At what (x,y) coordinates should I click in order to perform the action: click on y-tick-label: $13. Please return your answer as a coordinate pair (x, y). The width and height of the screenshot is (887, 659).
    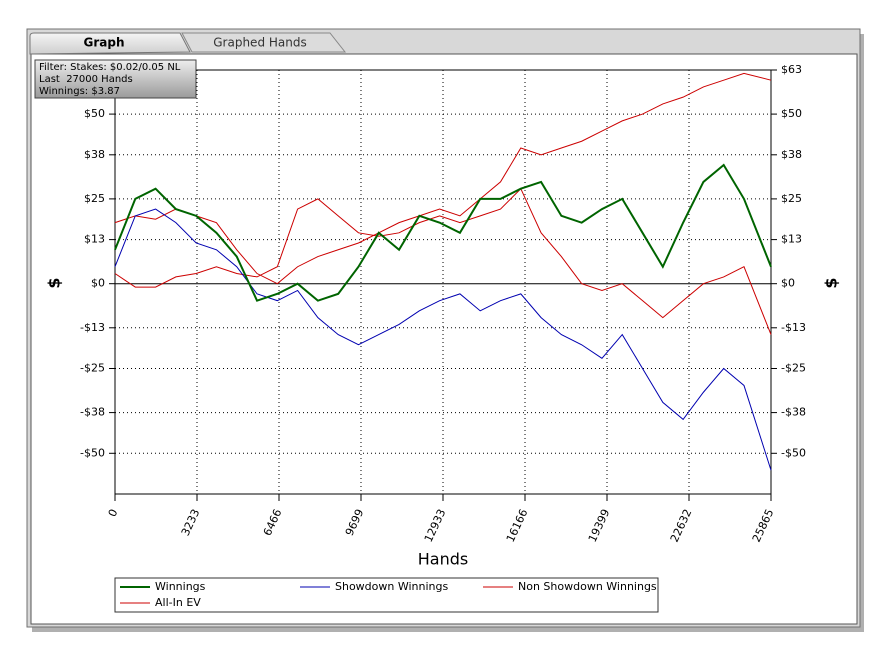
    Looking at the image, I should click on (94, 239).